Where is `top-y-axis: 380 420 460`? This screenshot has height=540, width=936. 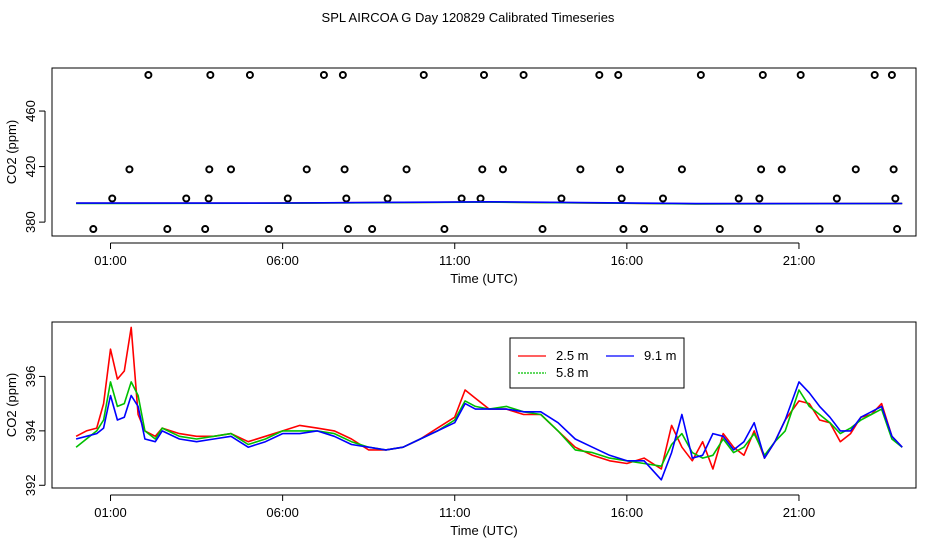
top-y-axis: 380 420 460 is located at coordinates (34, 166).